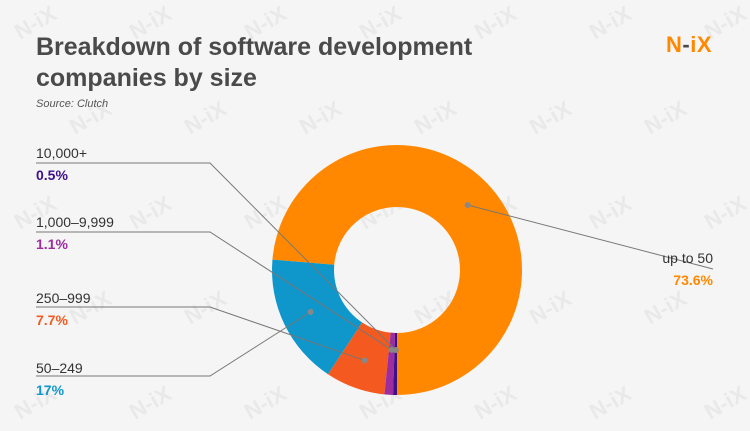 The height and width of the screenshot is (431, 750). What do you see at coordinates (61, 153) in the screenshot?
I see `label-10000-plus: 10,000+` at bounding box center [61, 153].